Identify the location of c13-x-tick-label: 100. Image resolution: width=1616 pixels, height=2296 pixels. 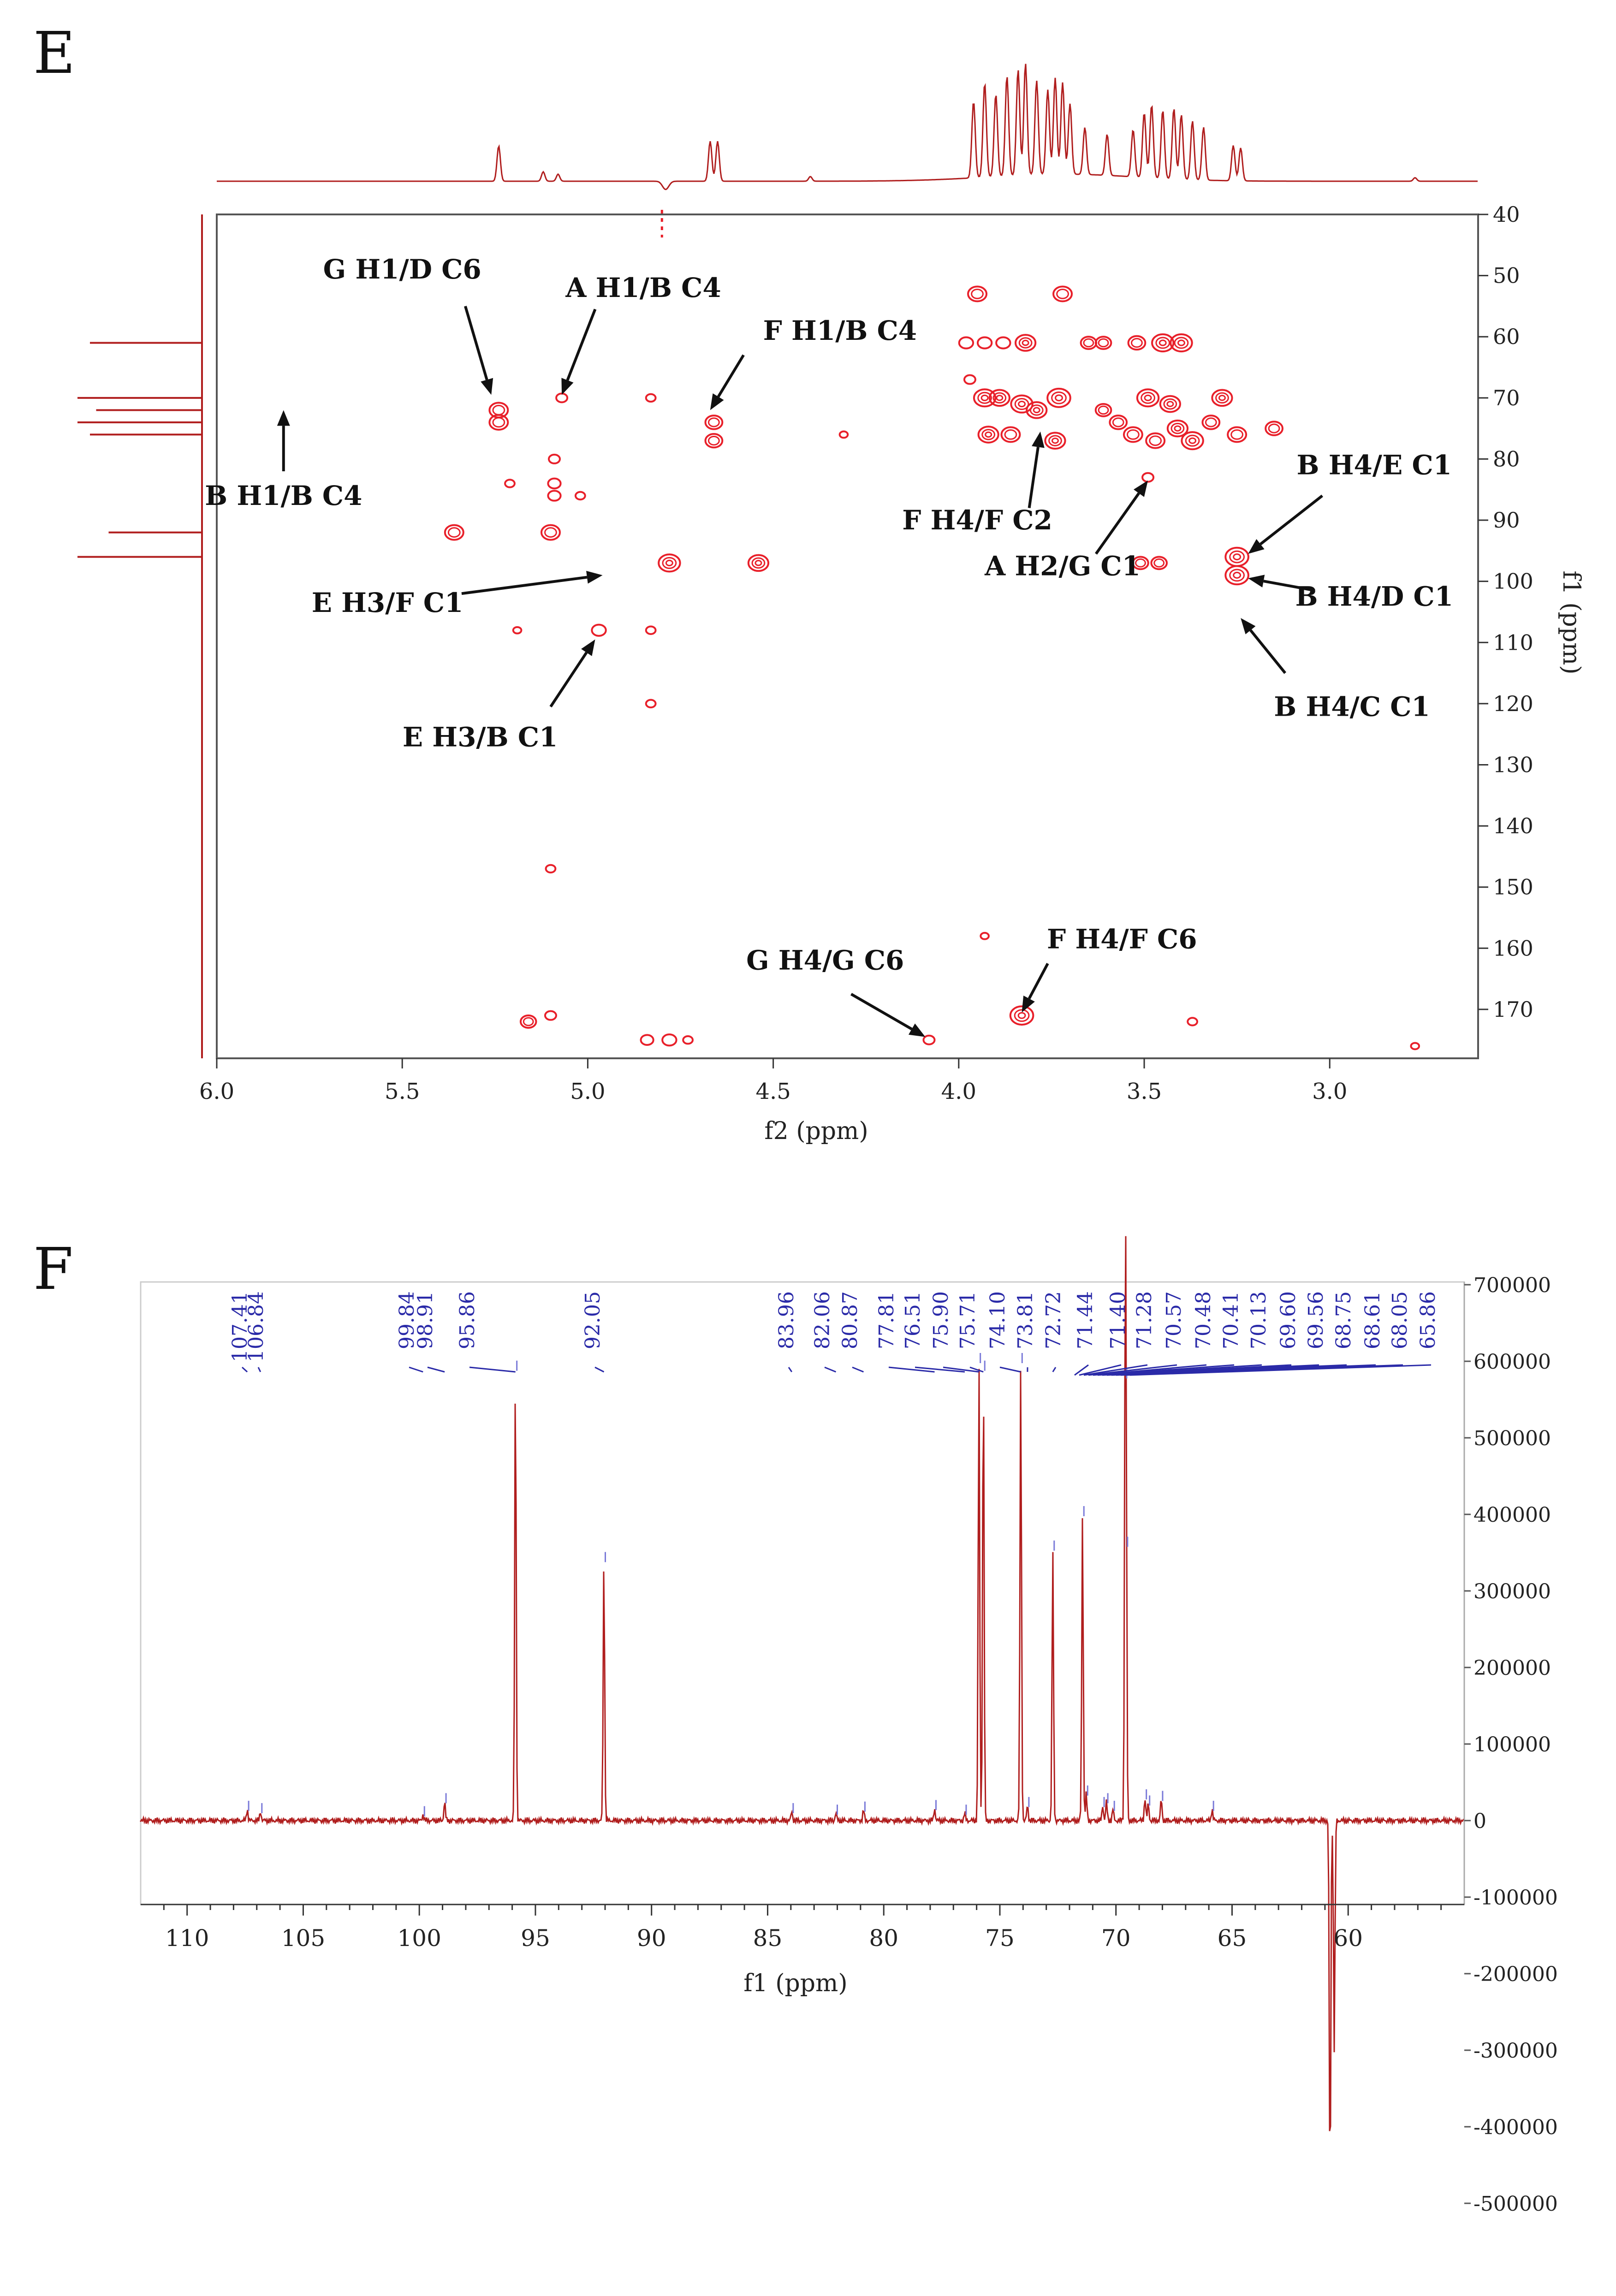
(419, 1938).